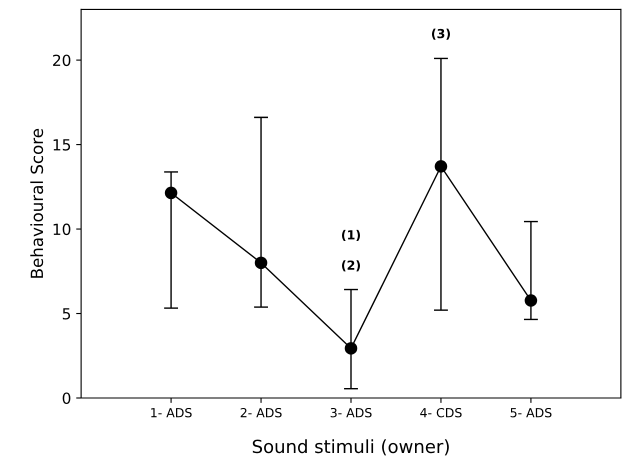 This screenshot has width=624, height=471. Describe the element at coordinates (62, 145) in the screenshot. I see `y-tick-label: 15` at that location.